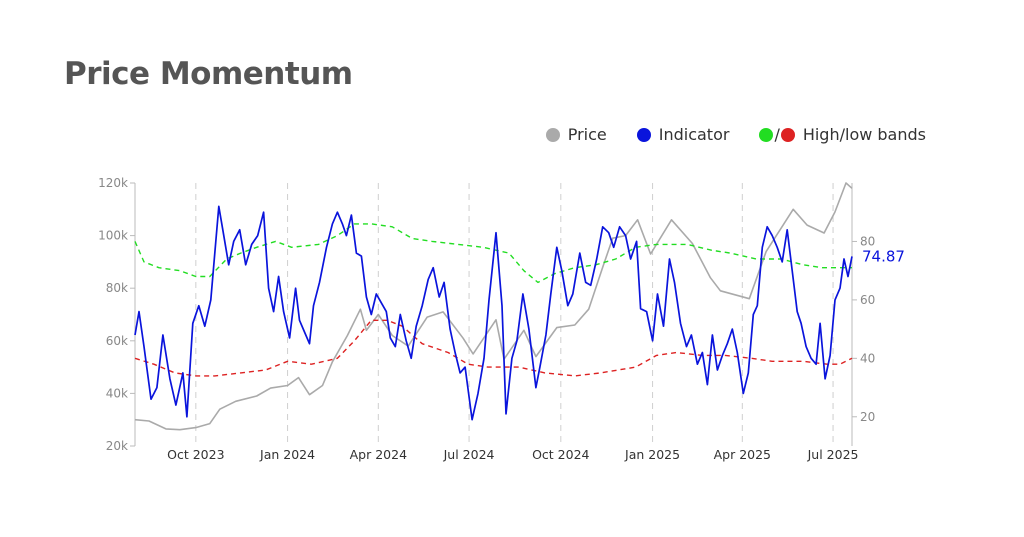 The image size is (1024, 537). I want to click on label-layer: 74.87, so click(883, 256).